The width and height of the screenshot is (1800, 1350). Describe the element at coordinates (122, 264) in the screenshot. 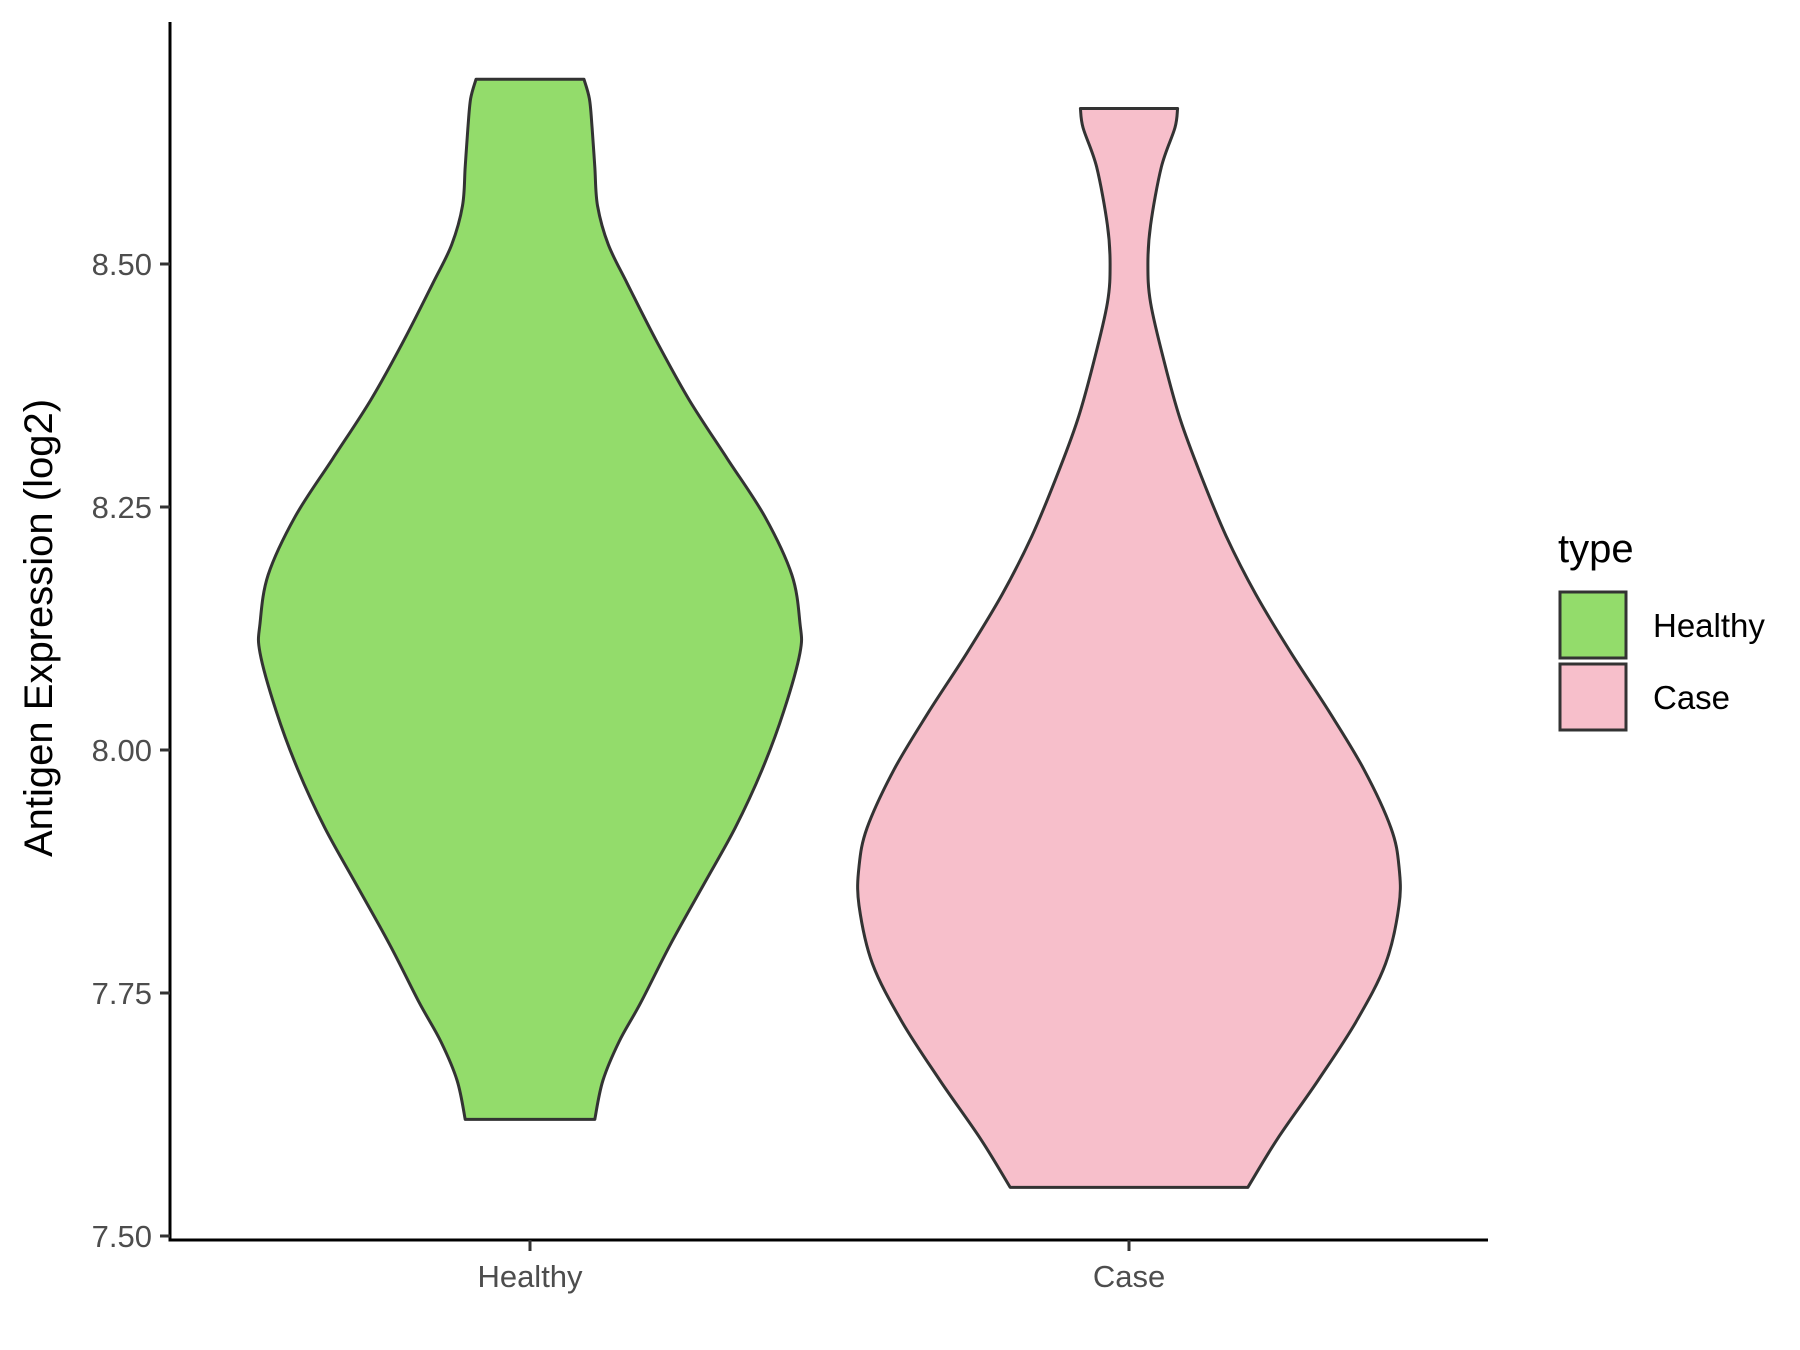

I see `y-tick-label: 8.50` at that location.